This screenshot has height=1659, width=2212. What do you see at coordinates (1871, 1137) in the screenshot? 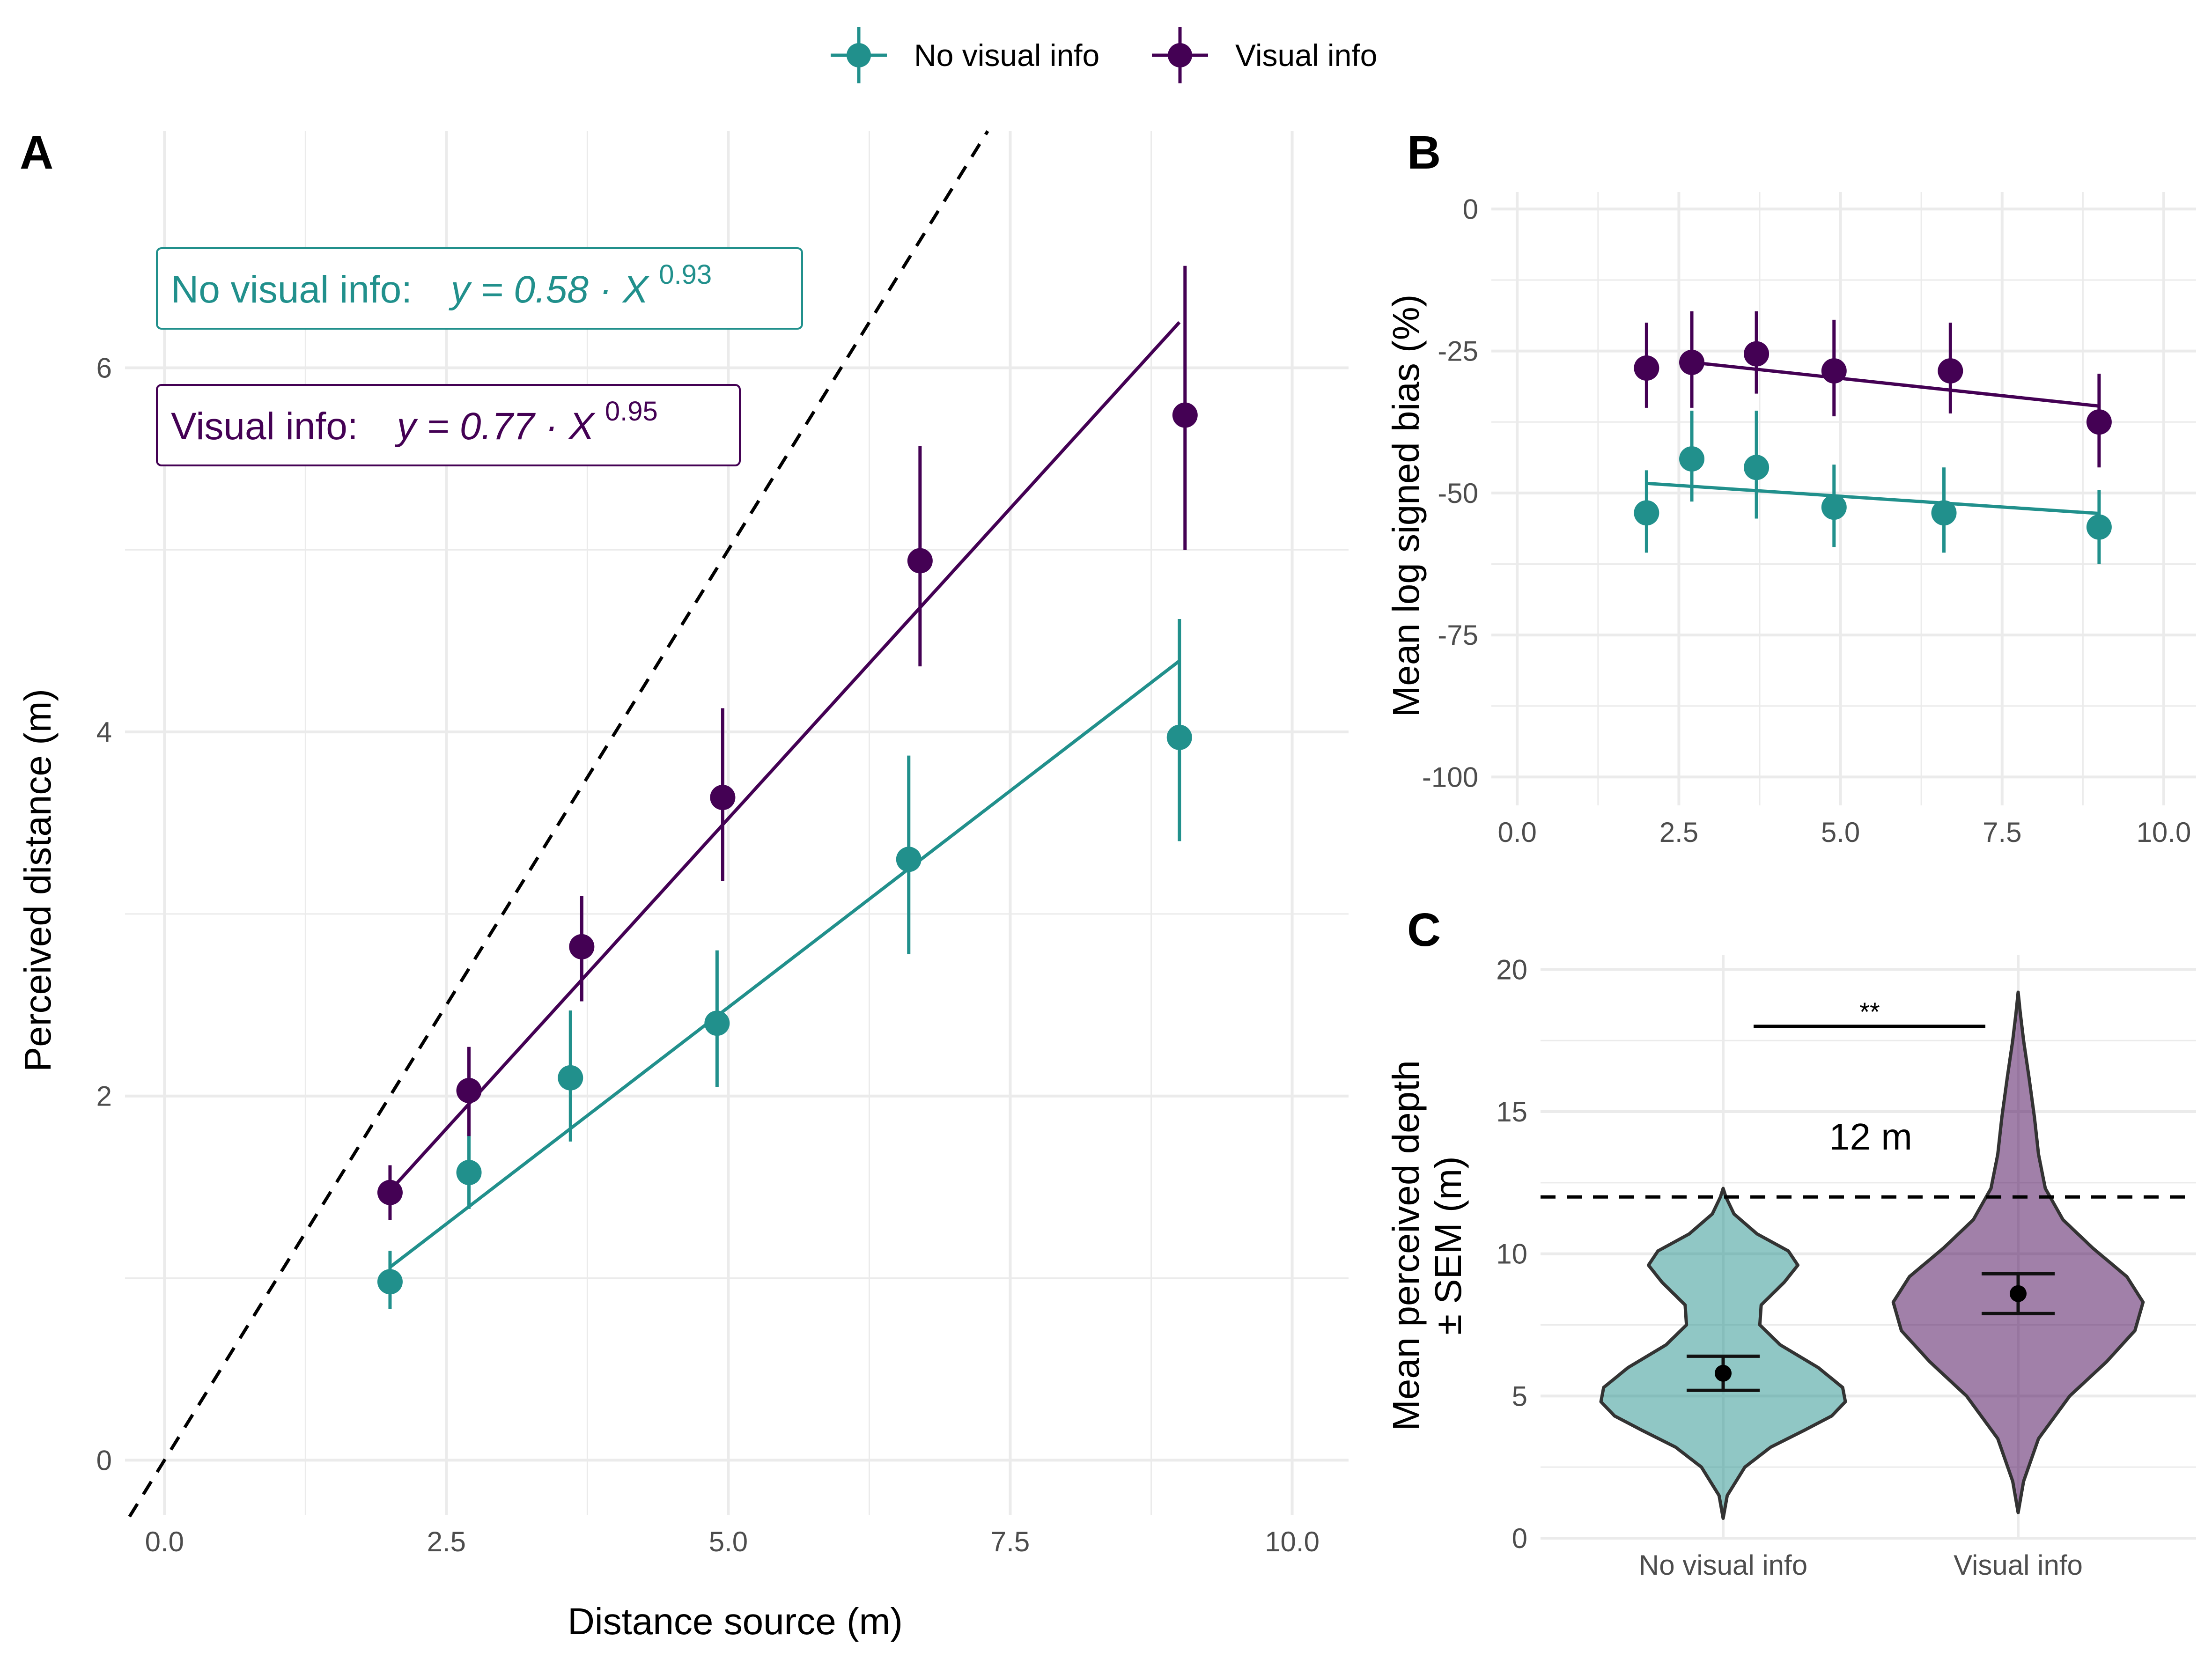
I see `reference-depth-label: 12 m` at bounding box center [1871, 1137].